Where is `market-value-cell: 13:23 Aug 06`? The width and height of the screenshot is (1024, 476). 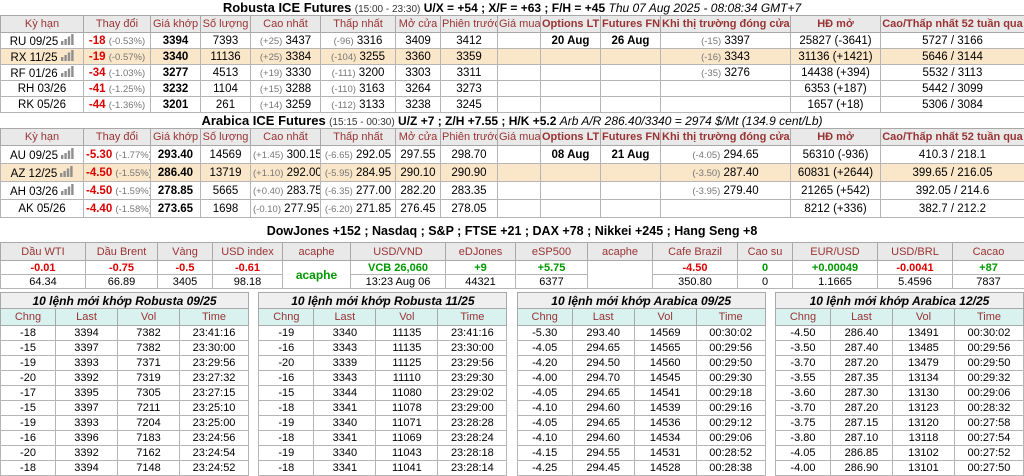
market-value-cell: 13:23 Aug 06 is located at coordinates (398, 282).